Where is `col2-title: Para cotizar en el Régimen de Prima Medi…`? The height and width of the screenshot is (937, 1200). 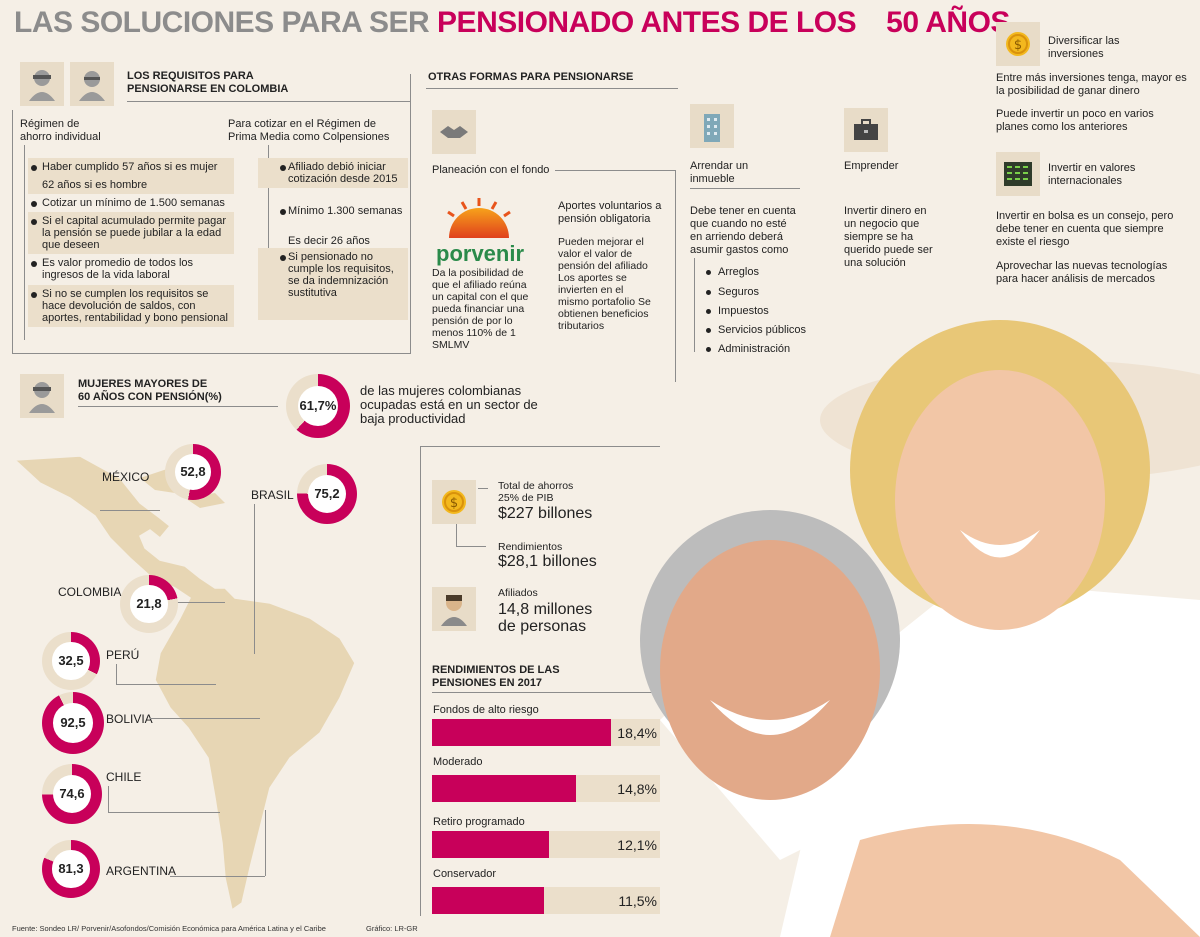
col2-title: Para cotizar en el Régimen de Prima Medi… is located at coordinates (309, 130).